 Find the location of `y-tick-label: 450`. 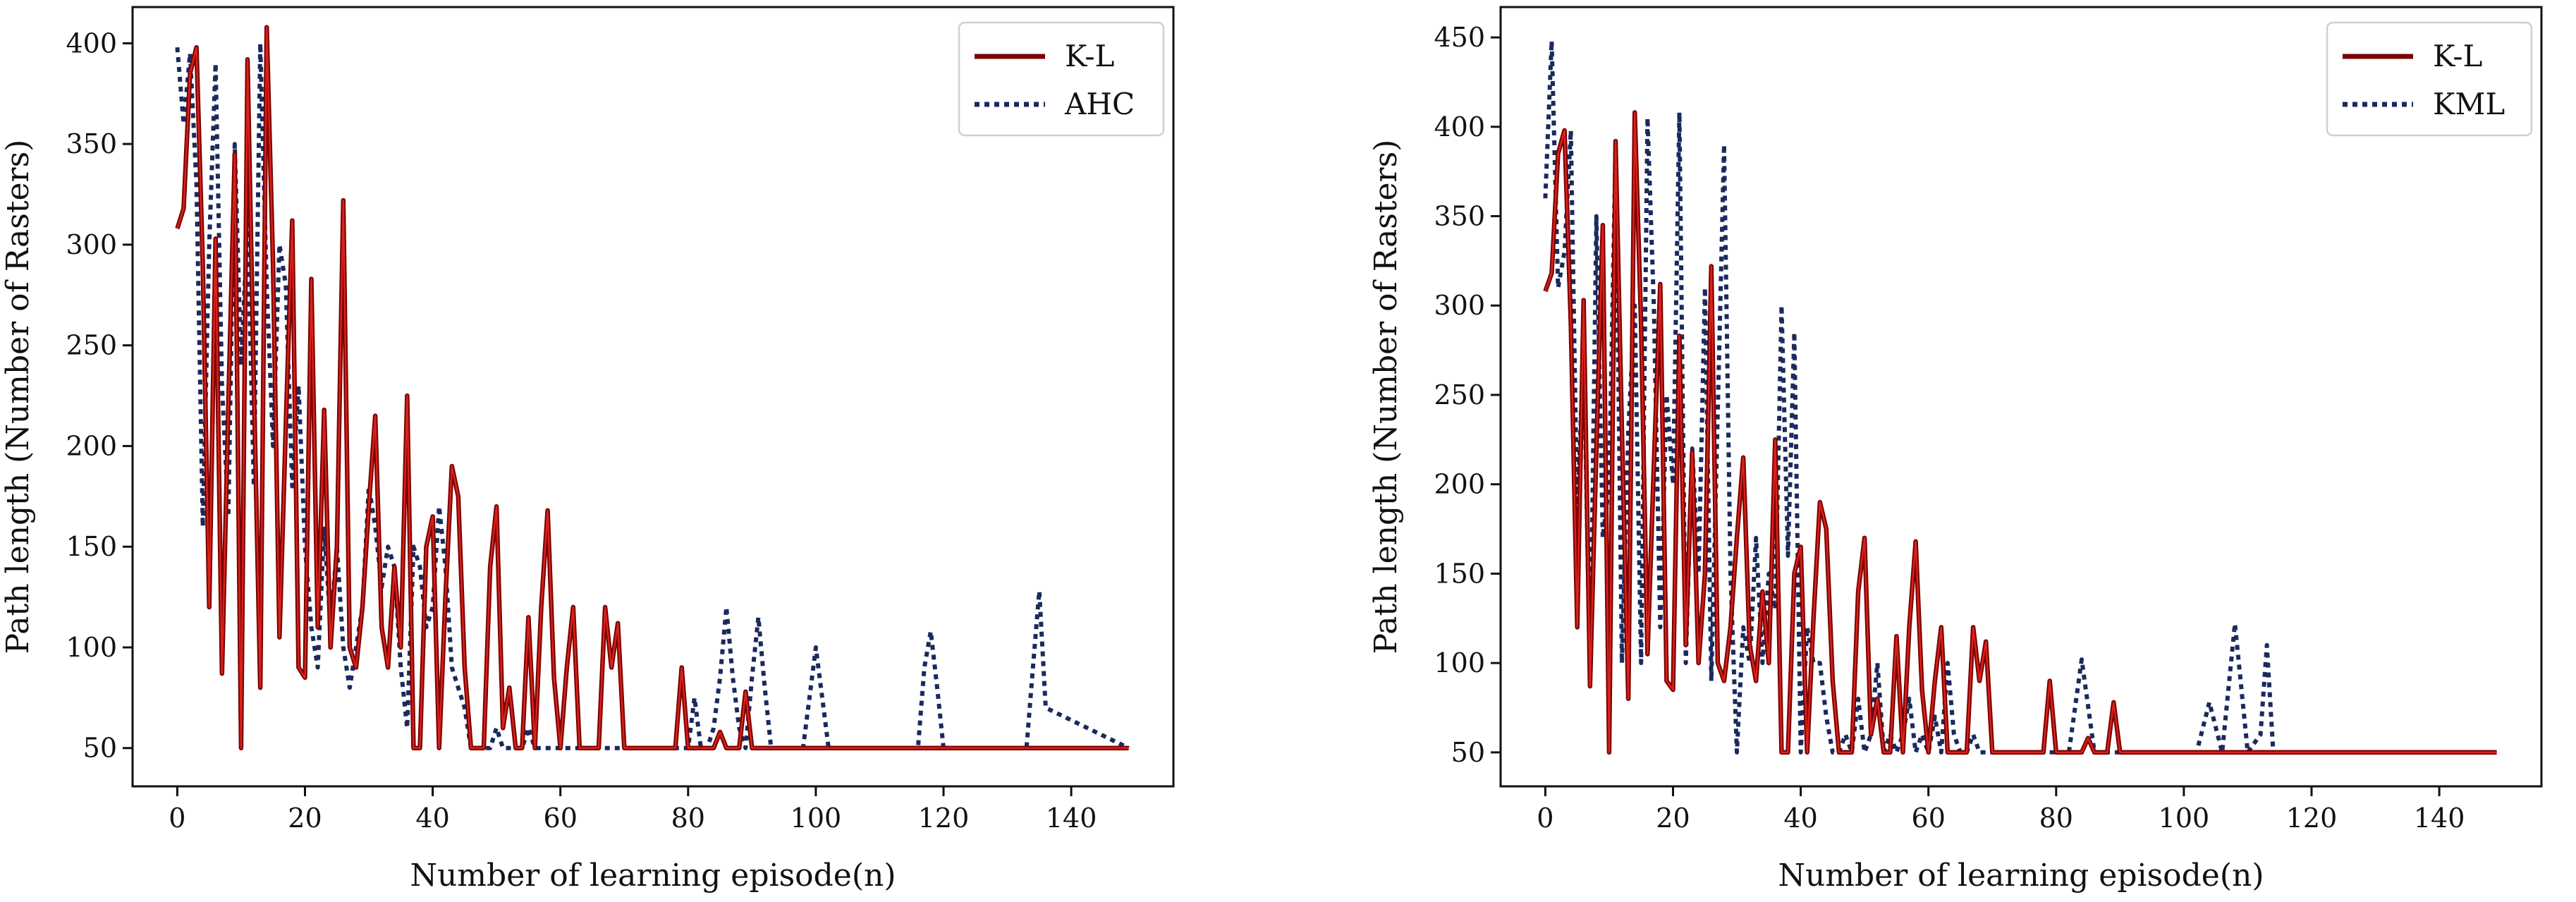

y-tick-label: 450 is located at coordinates (1459, 37).